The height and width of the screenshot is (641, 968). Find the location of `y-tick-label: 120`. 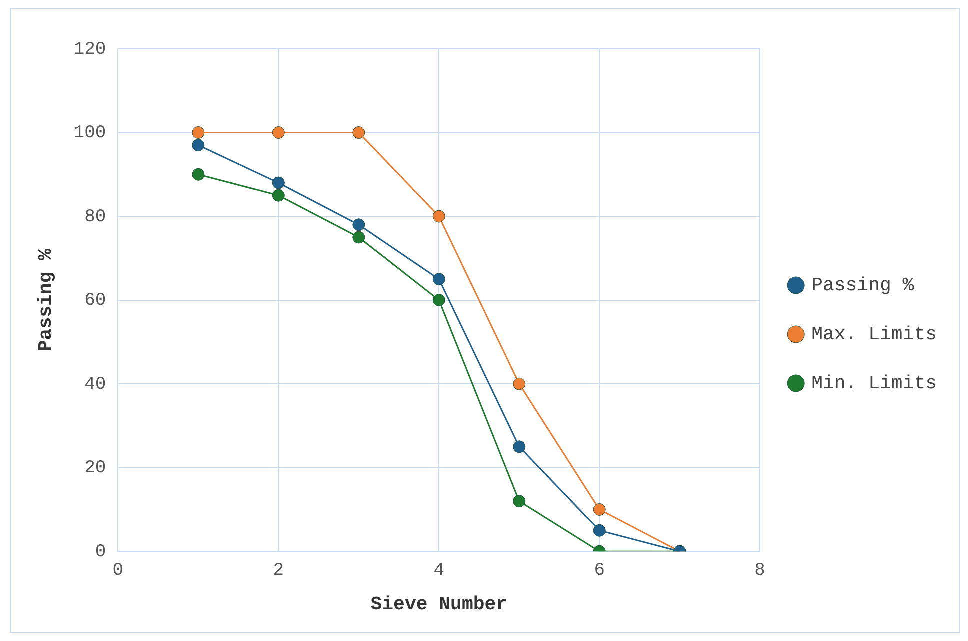

y-tick-label: 120 is located at coordinates (90, 50).